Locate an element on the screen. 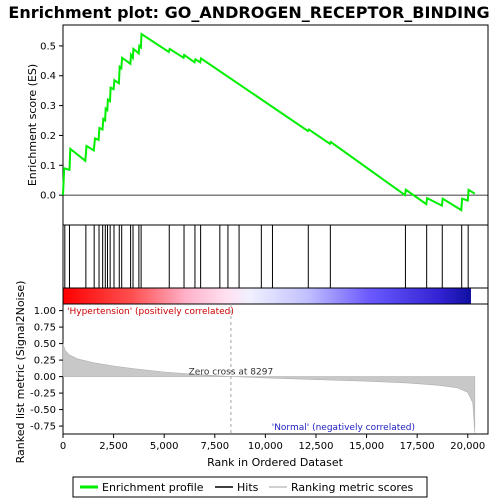  metric-y-tick-label: -0.25 is located at coordinates (43, 394).